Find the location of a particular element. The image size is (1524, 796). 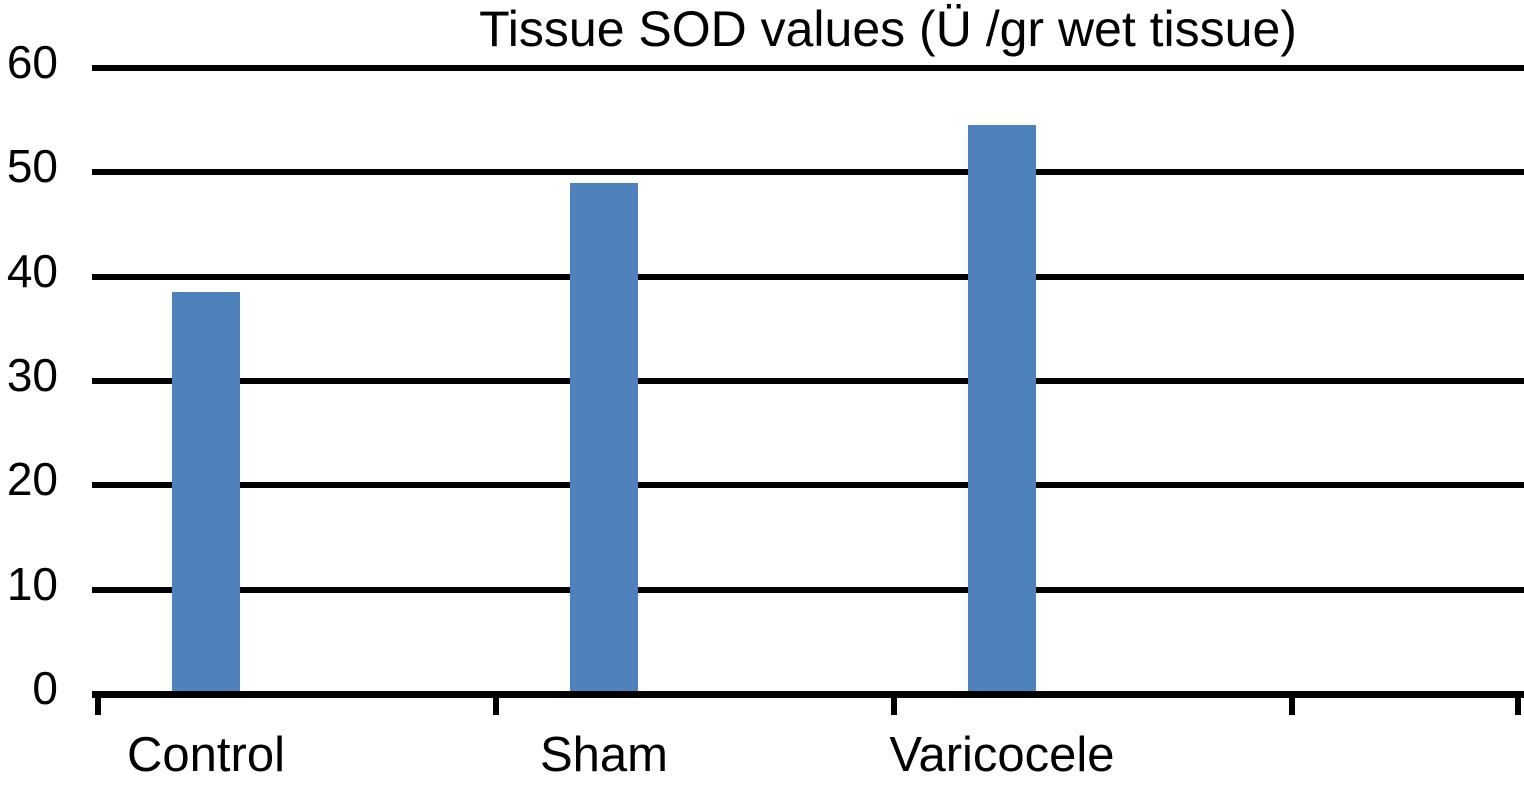

chart-title: Tissue SOD values (Ü /gr wet tissue) is located at coordinates (888, 29).